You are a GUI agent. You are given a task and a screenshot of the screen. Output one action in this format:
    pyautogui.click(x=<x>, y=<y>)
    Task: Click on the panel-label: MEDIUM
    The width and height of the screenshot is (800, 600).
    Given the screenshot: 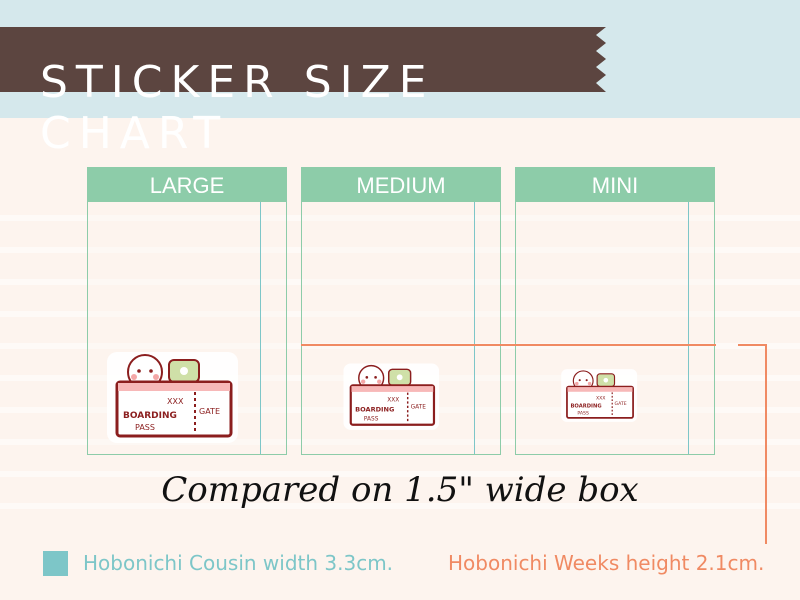 What is the action you would take?
    pyautogui.click(x=401, y=185)
    